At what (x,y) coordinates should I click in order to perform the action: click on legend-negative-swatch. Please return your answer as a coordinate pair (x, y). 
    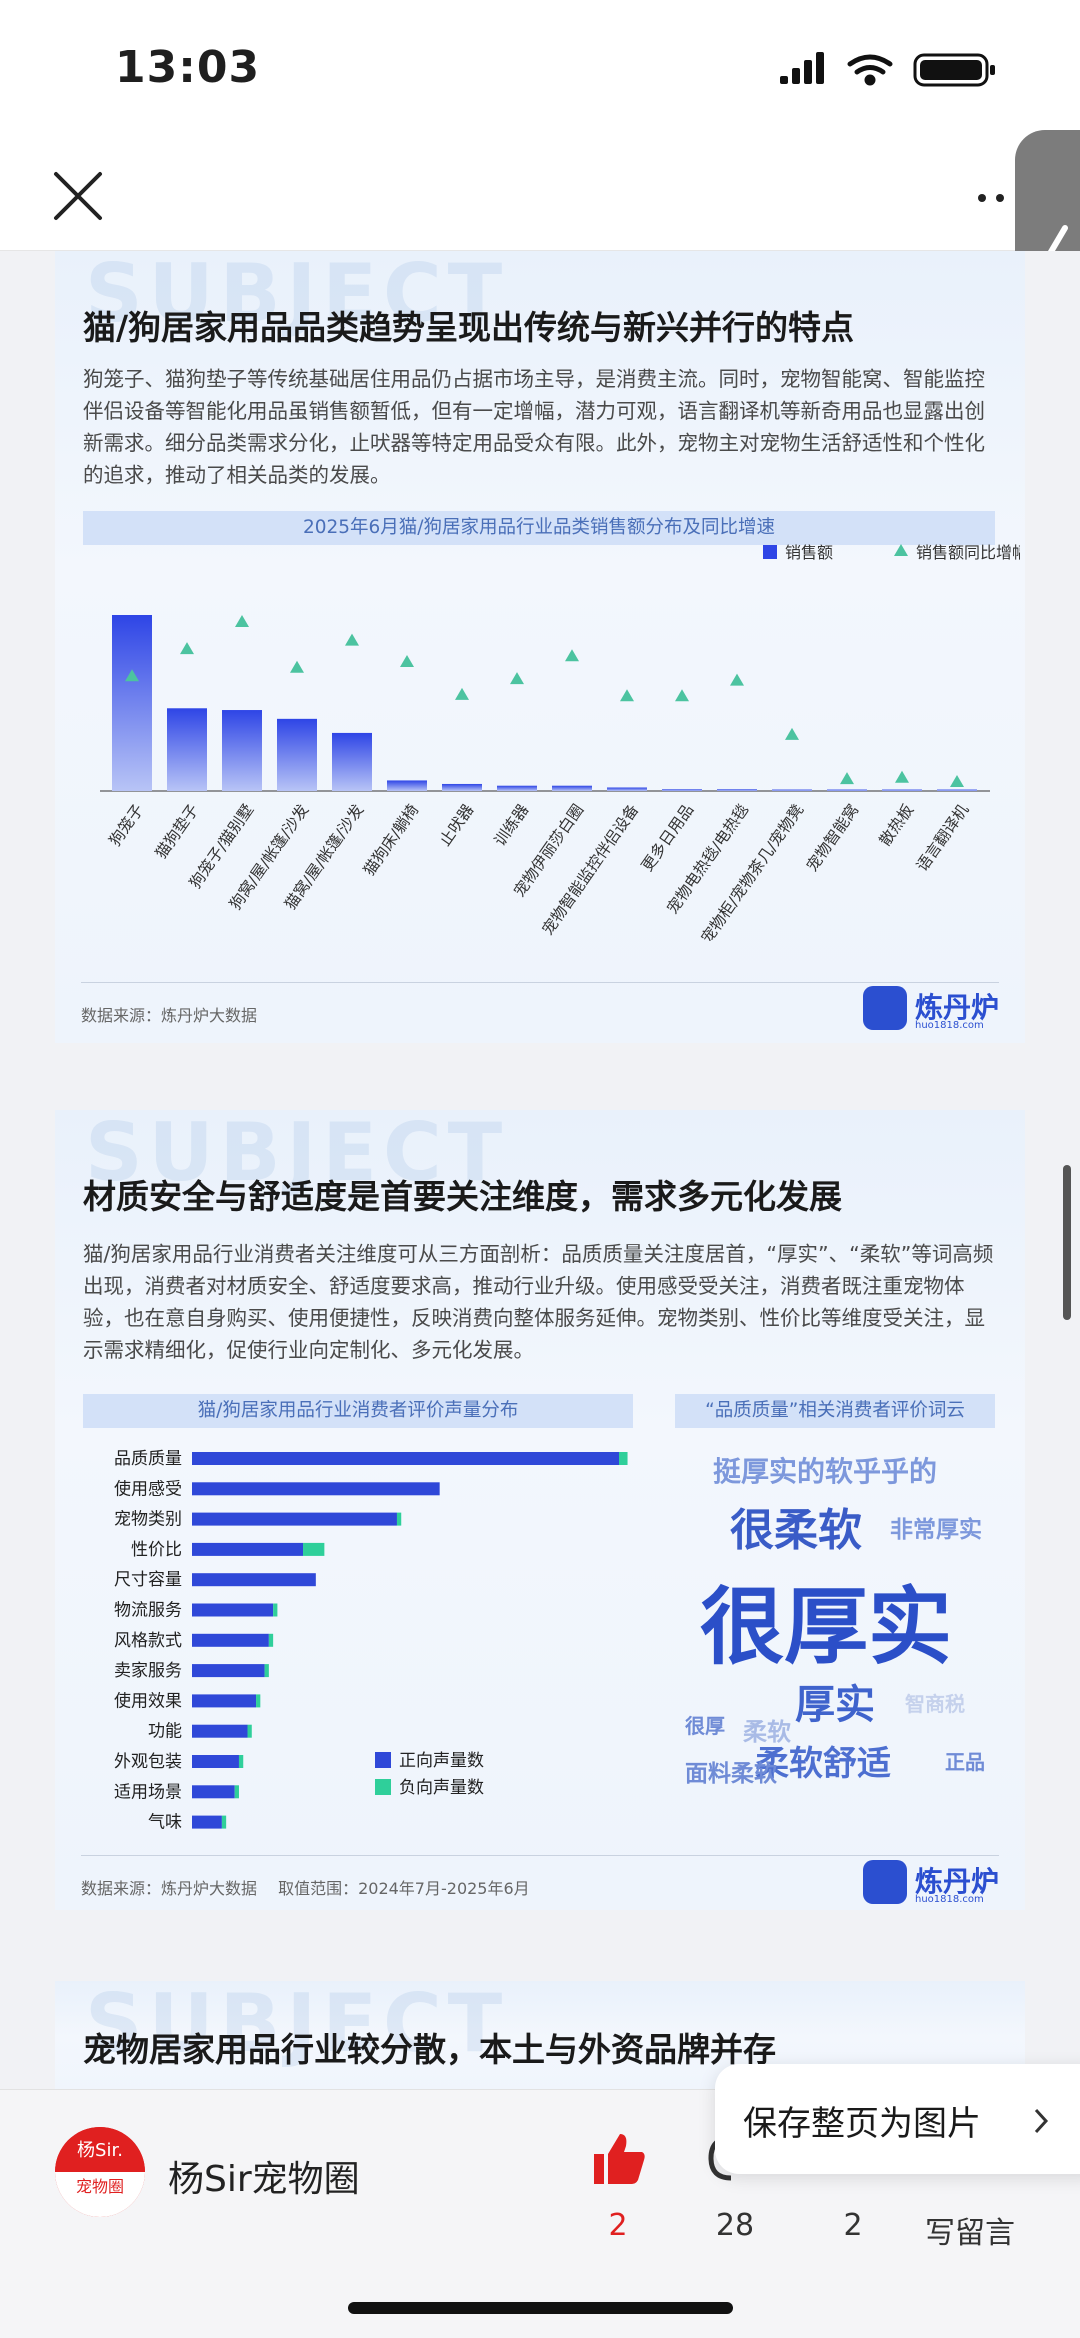
    Looking at the image, I should click on (383, 1787).